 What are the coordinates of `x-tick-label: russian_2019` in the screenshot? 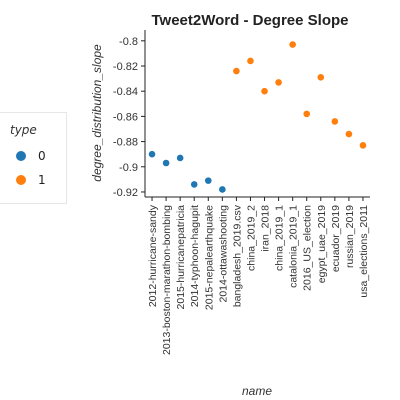 It's located at (350, 236).